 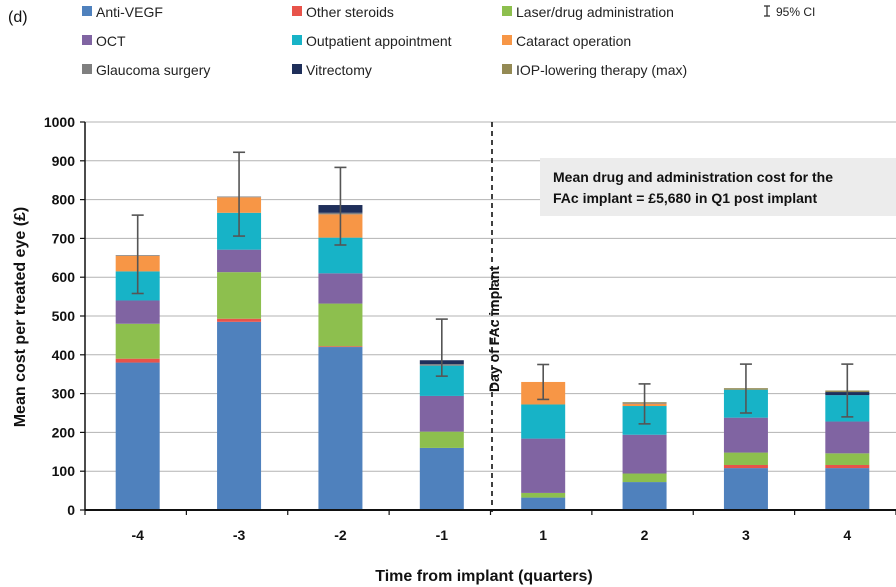 I want to click on y-axis-title: Mean cost per treated eye (£), so click(x=20, y=317).